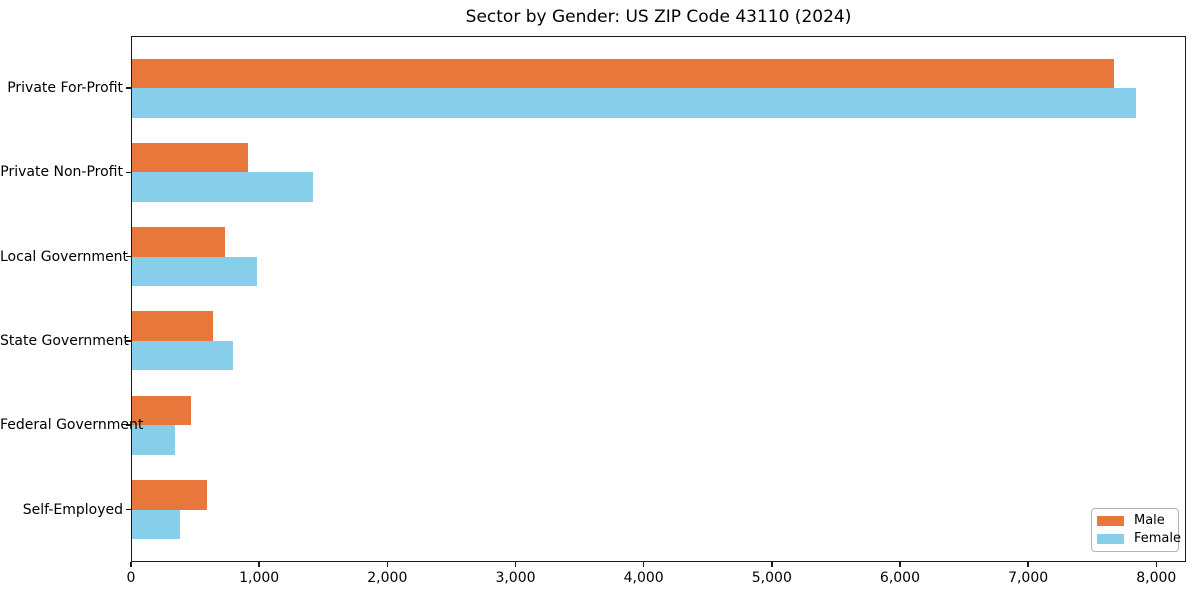  I want to click on x-tick-label: 7,000, so click(1028, 578).